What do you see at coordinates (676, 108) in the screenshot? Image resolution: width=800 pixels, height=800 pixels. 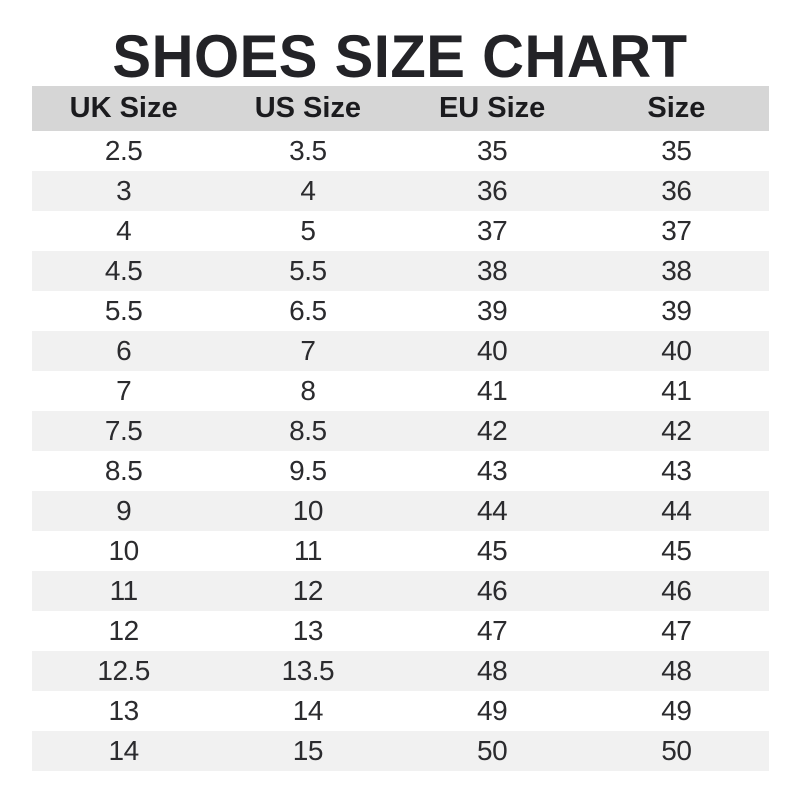 I see `column-header-size: Size` at bounding box center [676, 108].